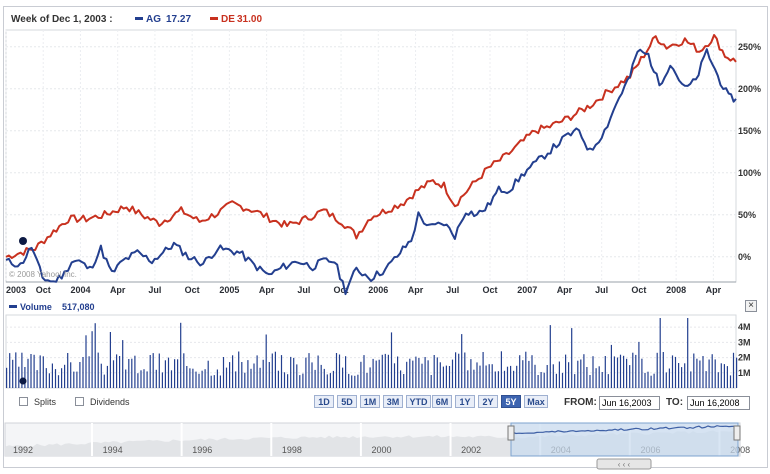  I want to click on copyright-watermark: © 2008 Yahoo! Inc., so click(43, 274).